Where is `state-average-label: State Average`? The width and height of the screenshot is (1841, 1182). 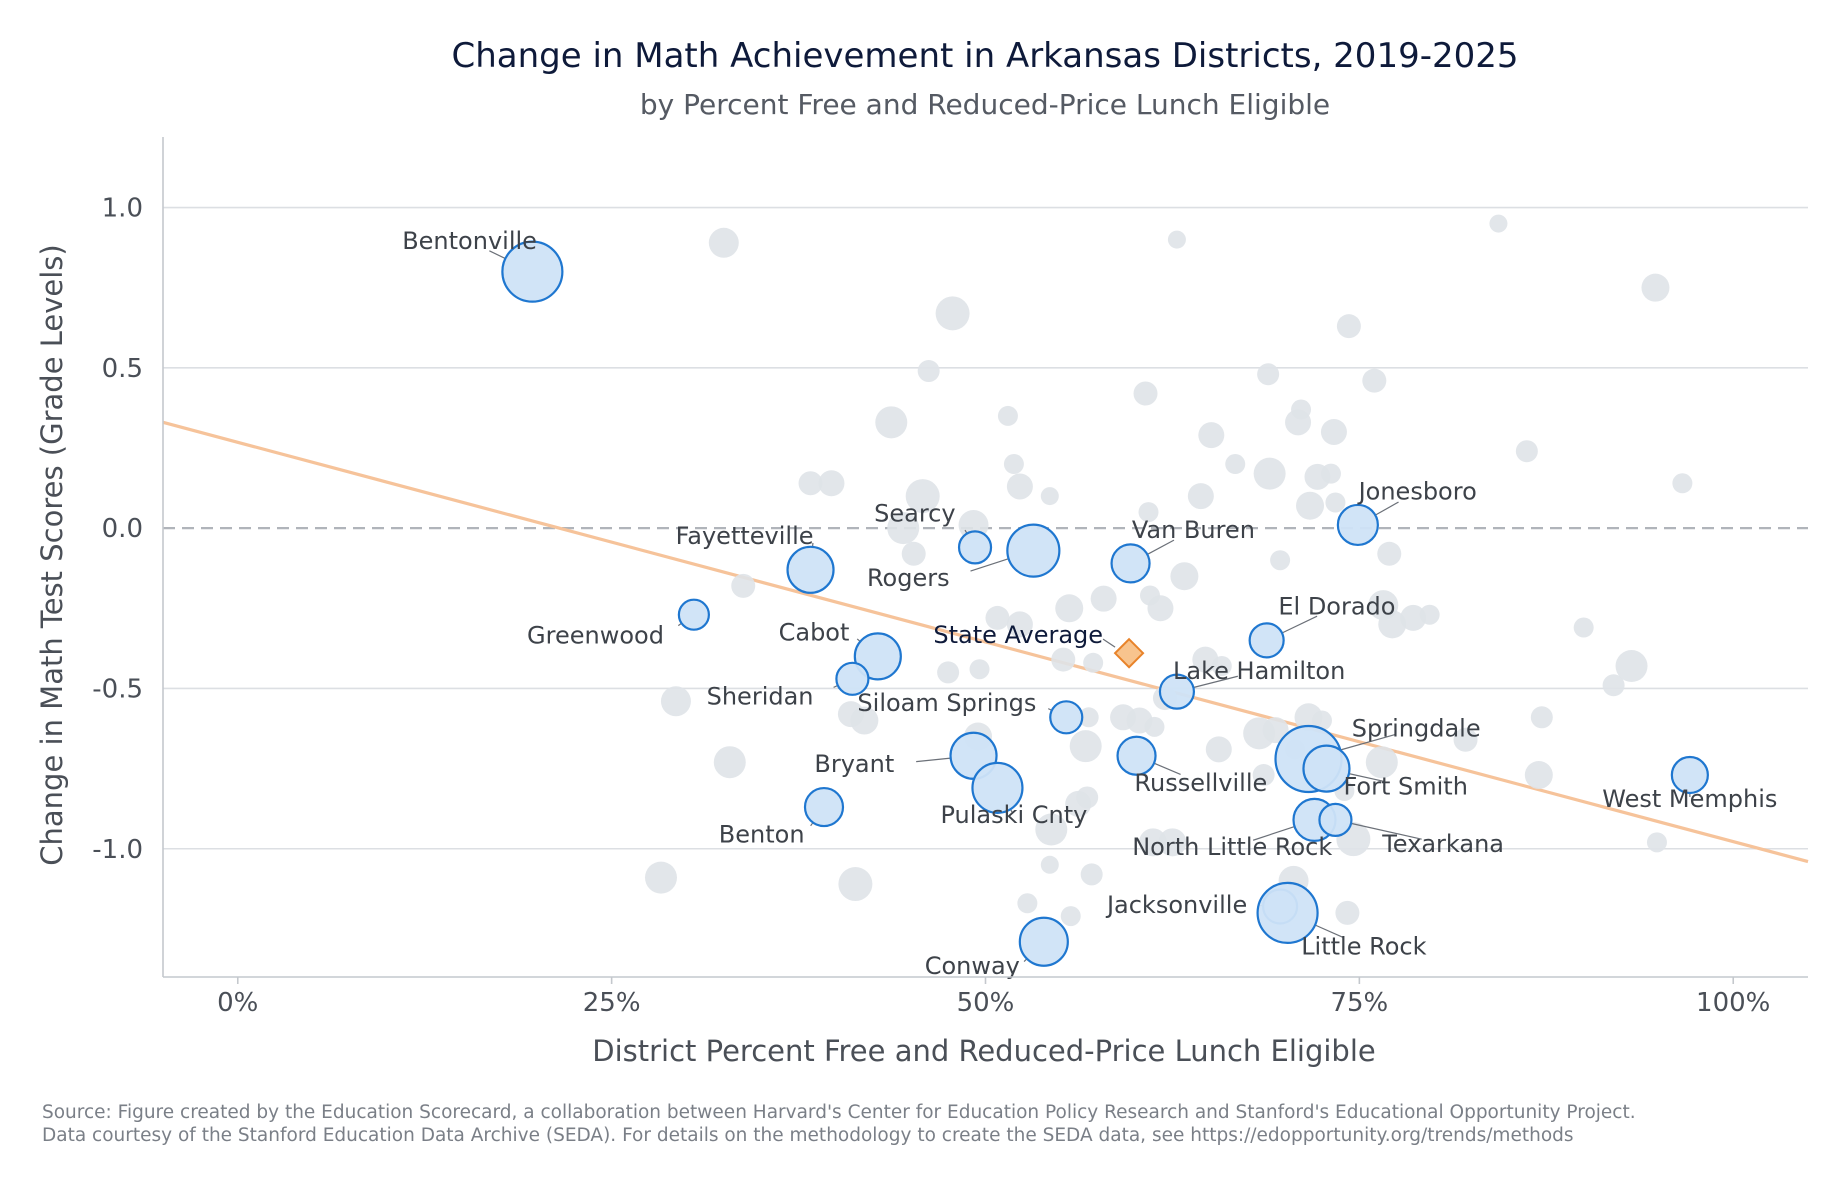
state-average-label: State Average is located at coordinates (1018, 635).